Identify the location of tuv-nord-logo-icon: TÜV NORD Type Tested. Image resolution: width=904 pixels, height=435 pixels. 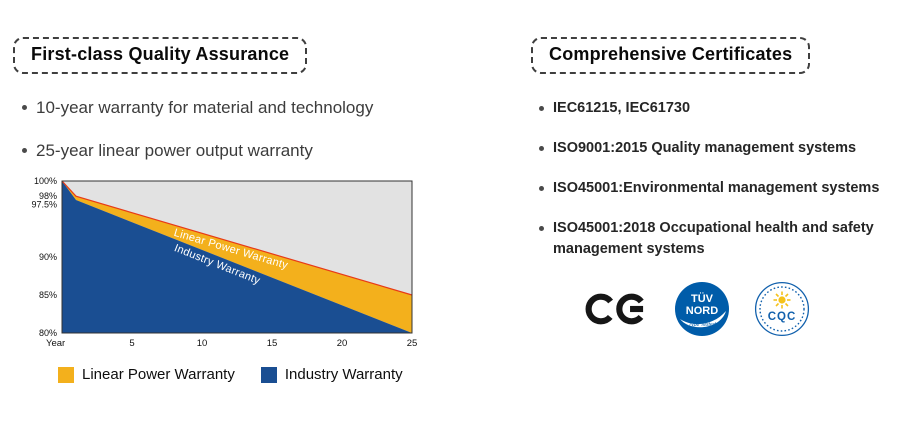
(702, 309).